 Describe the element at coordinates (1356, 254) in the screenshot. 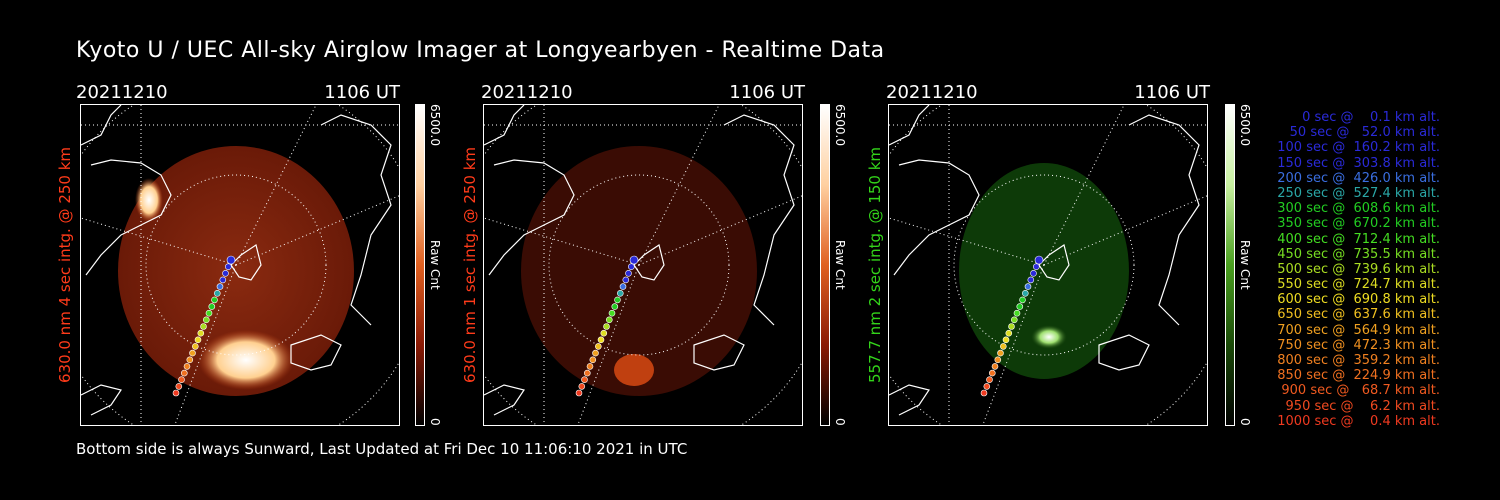

I see `legend-row: 450 sec @ 735.5 km alt.` at that location.